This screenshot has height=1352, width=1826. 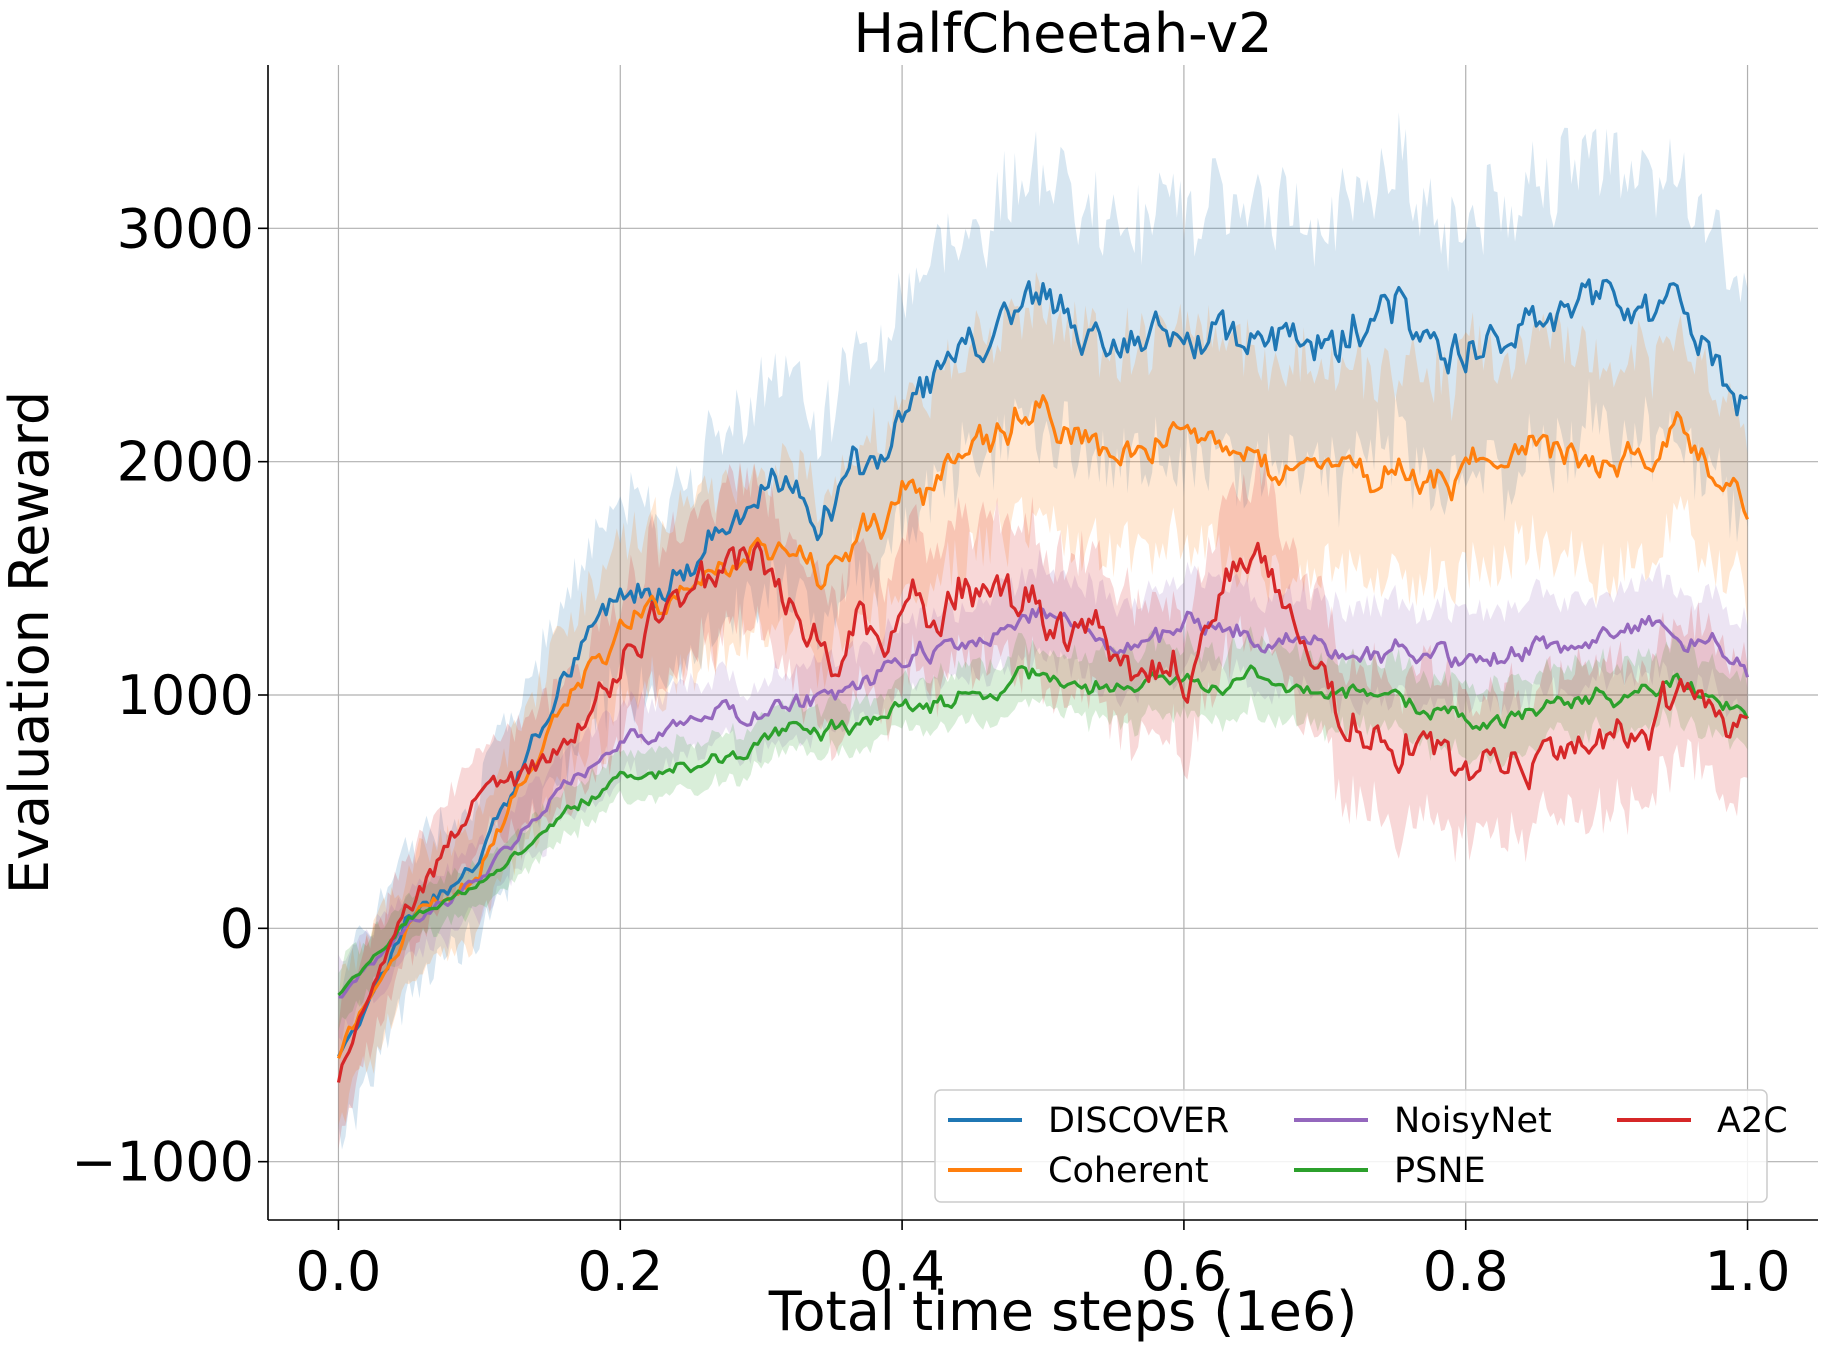 What do you see at coordinates (1466, 1271) in the screenshot?
I see `x-tick-label: 0.8` at bounding box center [1466, 1271].